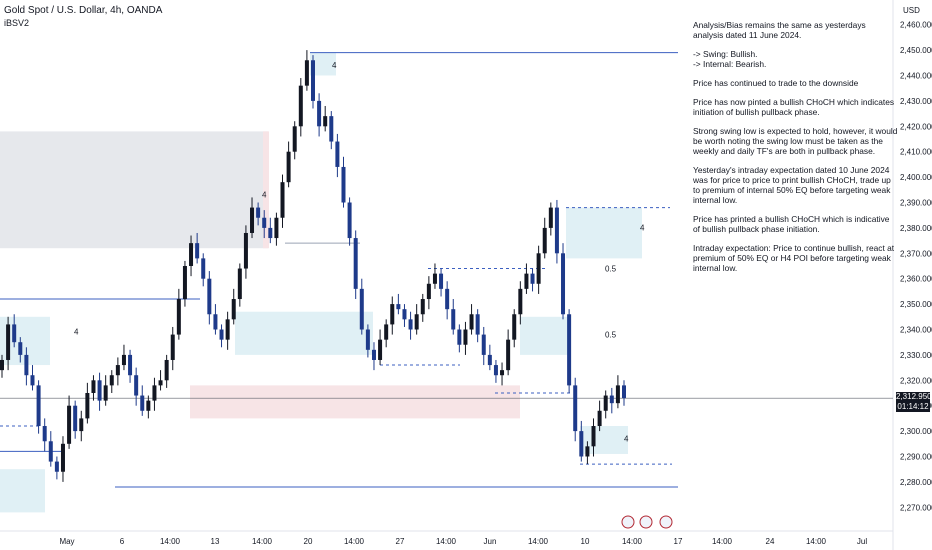  I want to click on last-price-badge: 2,312.950 01:14:12, so click(914, 402).